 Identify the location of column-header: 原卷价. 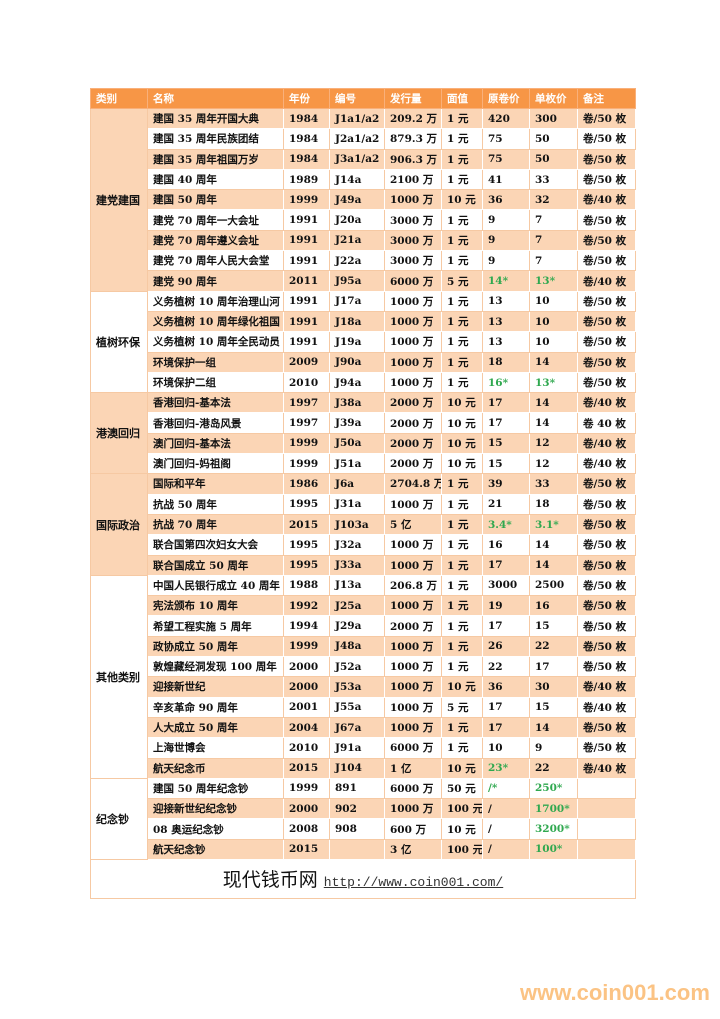
(506, 98).